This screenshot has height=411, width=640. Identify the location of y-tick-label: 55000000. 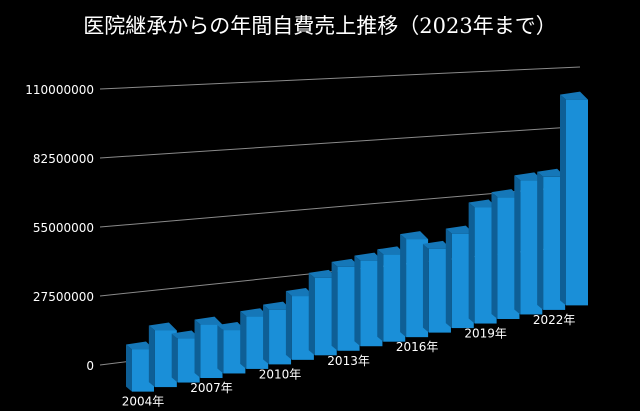
(63, 228).